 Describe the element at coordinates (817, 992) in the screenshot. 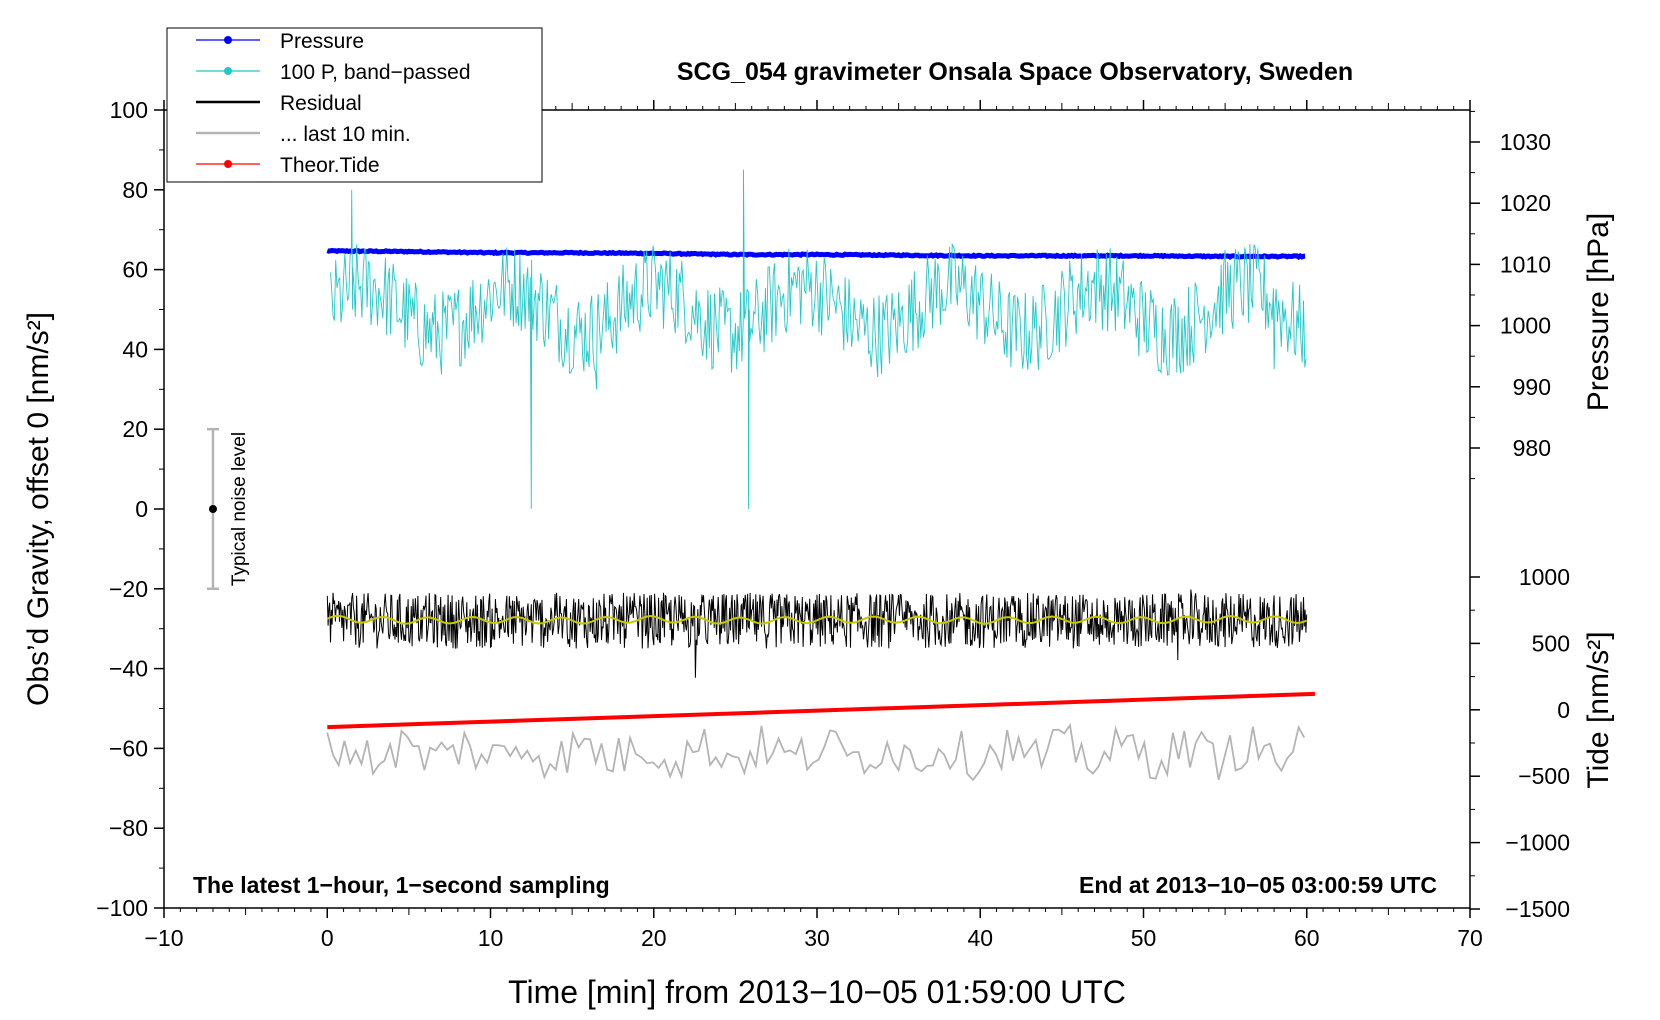

I see `x-axis-label: Time [min] from 2013−10−05 01:59:00 UTC` at that location.